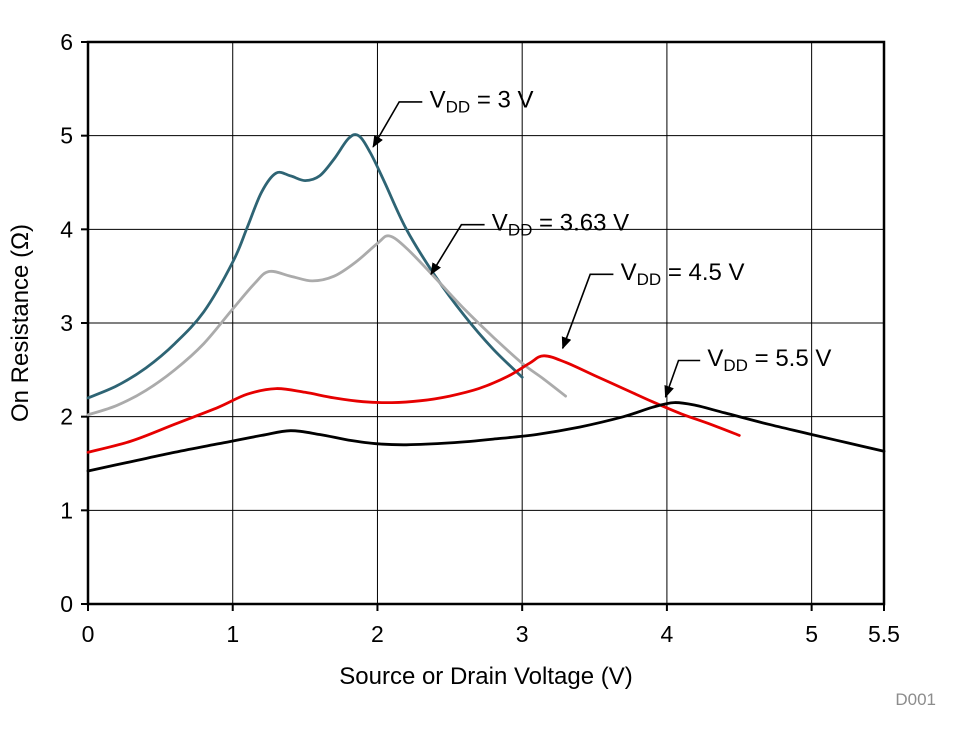  I want to click on annotation-label-1: VDD = 3.63 V, so click(560, 224).